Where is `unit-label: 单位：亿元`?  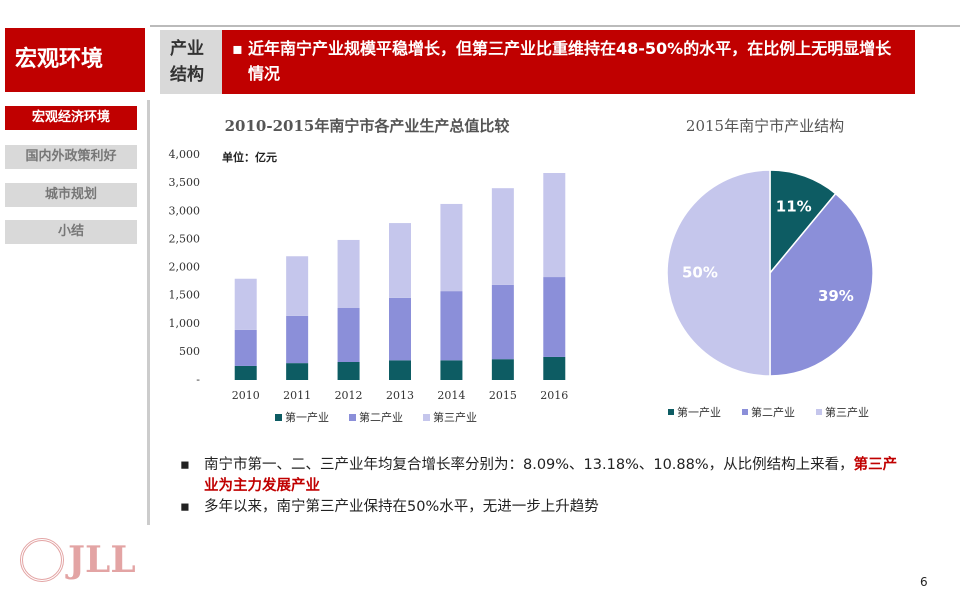 unit-label: 单位：亿元 is located at coordinates (249, 157).